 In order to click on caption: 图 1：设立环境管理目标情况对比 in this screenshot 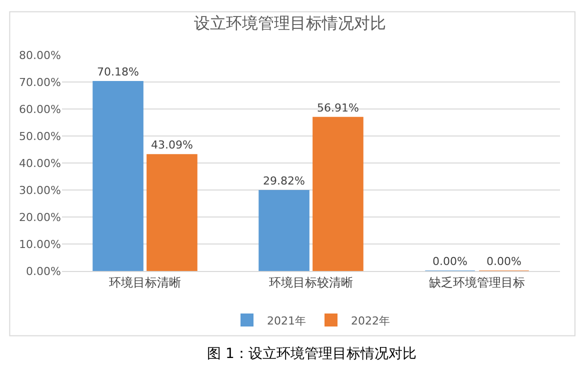, I will do `click(311, 354)`.